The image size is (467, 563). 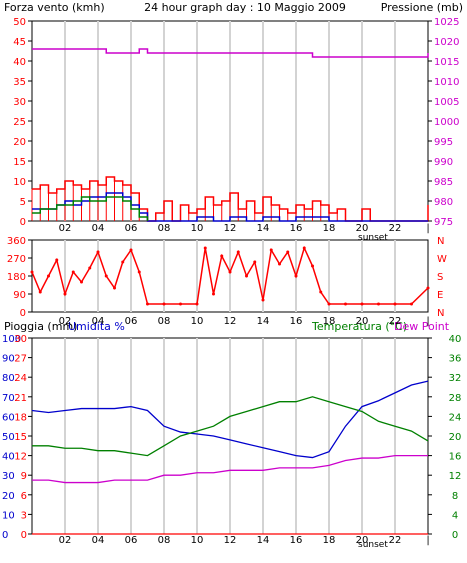 What do you see at coordinates (90, 208) in the screenshot?
I see `wind-series-green` at bounding box center [90, 208].